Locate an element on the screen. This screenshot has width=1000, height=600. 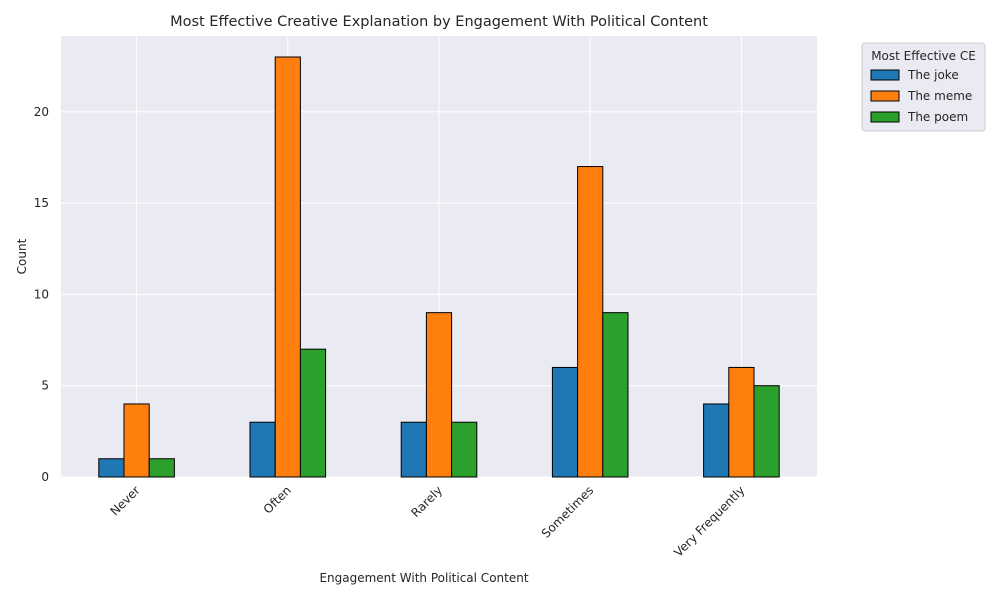
bar-the-joke-never is located at coordinates (111, 468).